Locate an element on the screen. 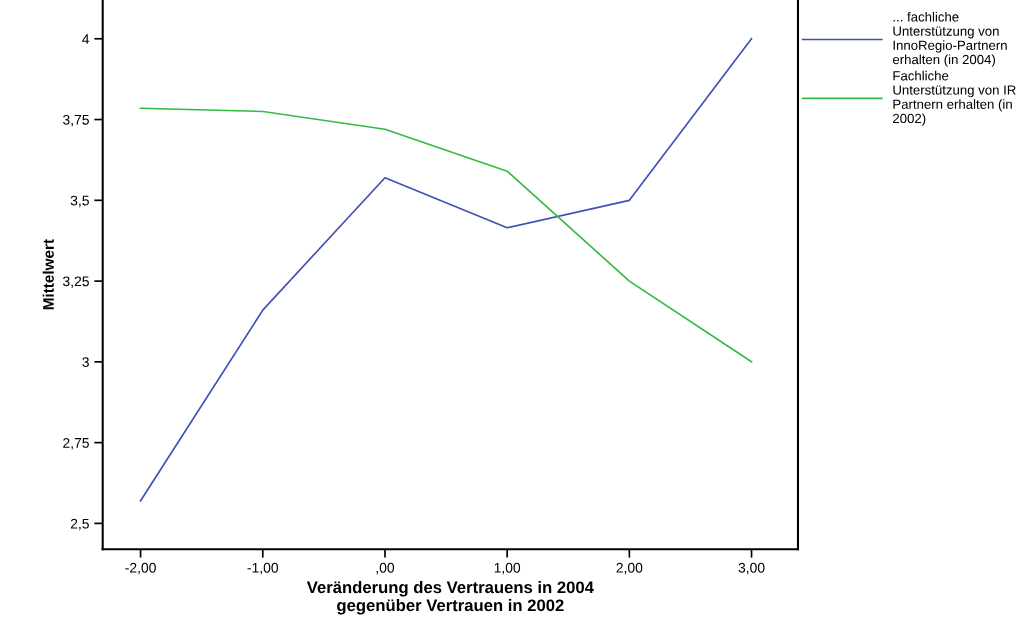 The height and width of the screenshot is (627, 1027). x-tick-label: -2,00 is located at coordinates (140, 568).